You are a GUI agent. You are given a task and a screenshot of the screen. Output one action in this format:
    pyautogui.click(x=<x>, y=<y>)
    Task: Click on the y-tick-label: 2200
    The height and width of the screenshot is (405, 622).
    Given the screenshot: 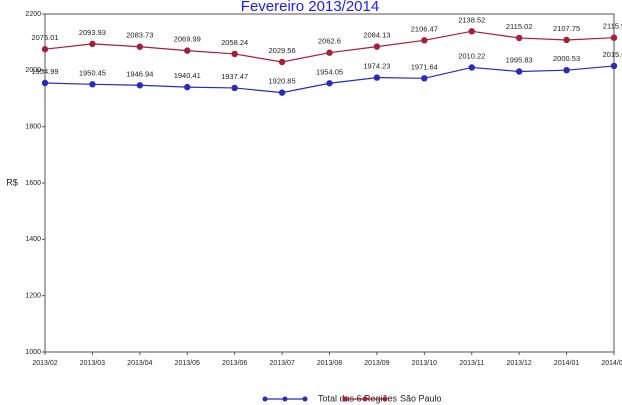 What is the action you would take?
    pyautogui.click(x=33, y=14)
    